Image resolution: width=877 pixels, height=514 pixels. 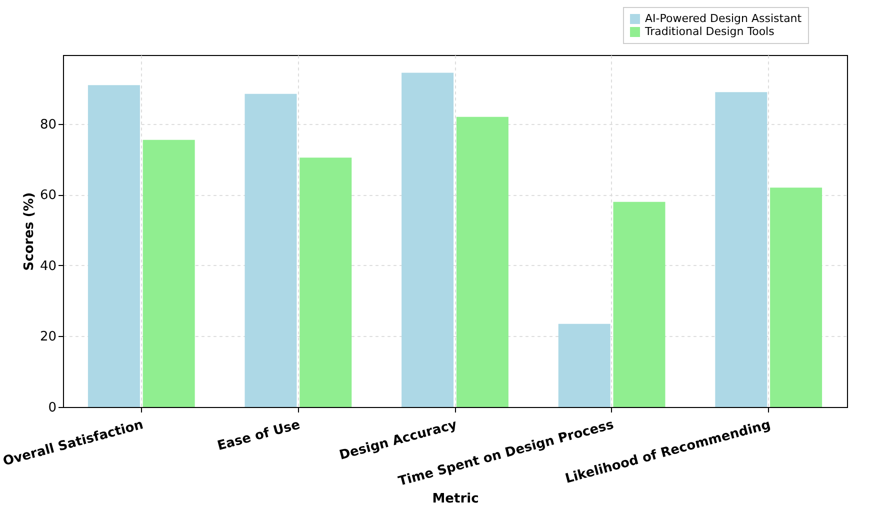 What do you see at coordinates (48, 266) in the screenshot?
I see `y-tick-label: 40` at bounding box center [48, 266].